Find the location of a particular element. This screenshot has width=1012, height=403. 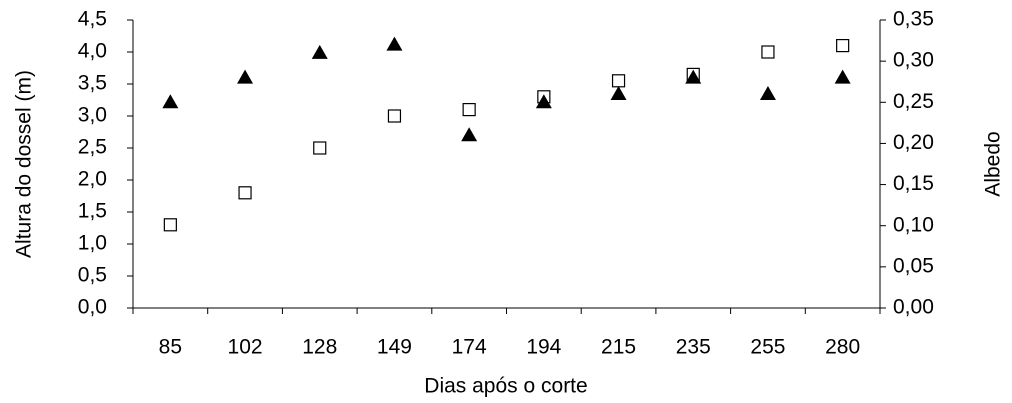

x-tick-label: 194 is located at coordinates (543, 347).